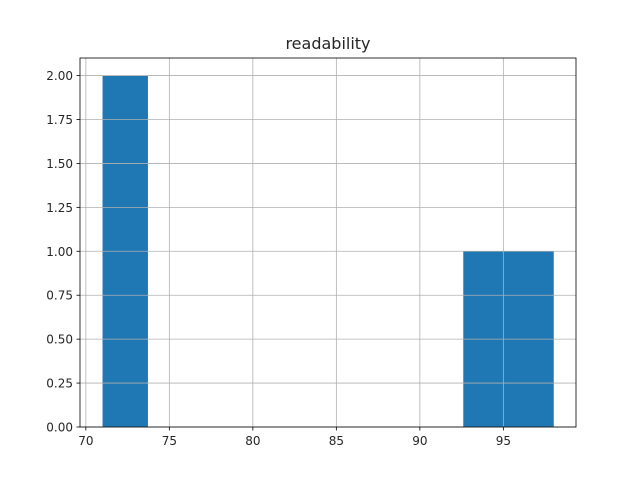 This screenshot has height=484, width=640. What do you see at coordinates (169, 441) in the screenshot?
I see `x-tick-label: 75` at bounding box center [169, 441].